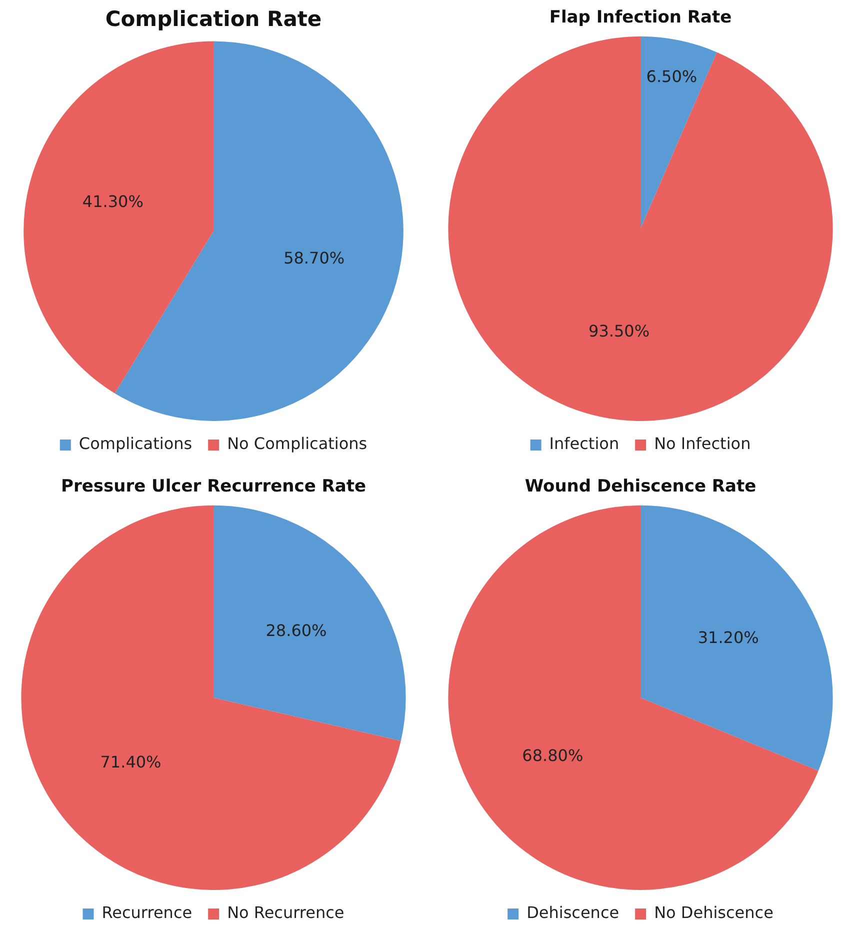 The image size is (855, 939). Describe the element at coordinates (131, 762) in the screenshot. I see `data-label: 71.40%` at that location.